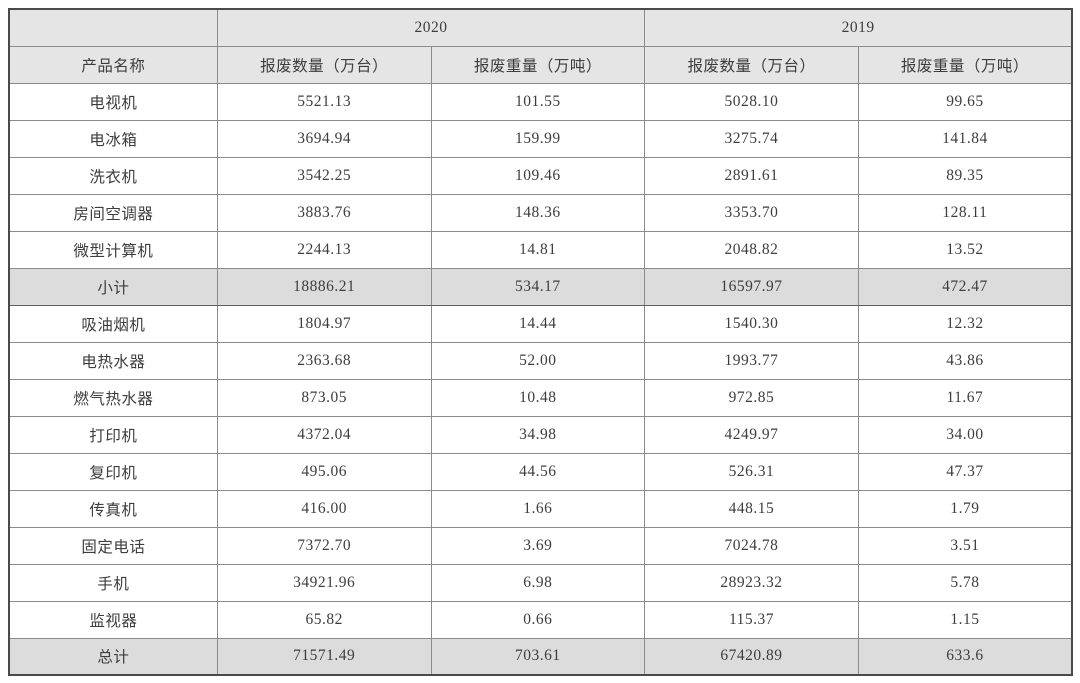 This screenshot has height=683, width=1080. I want to click on weight-2020-cell: 159.99, so click(538, 138).